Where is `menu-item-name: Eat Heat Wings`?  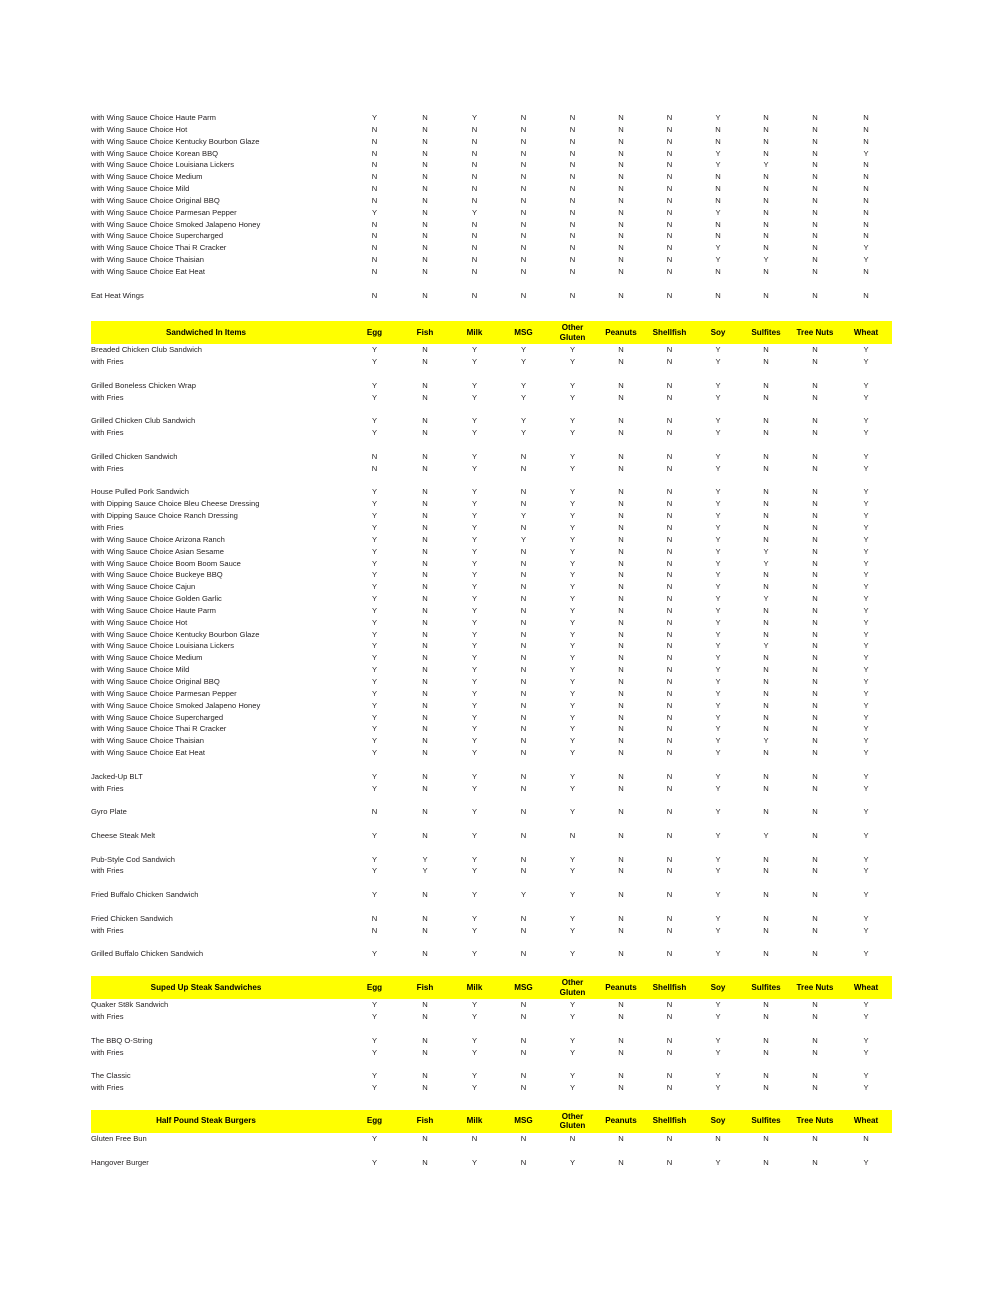
menu-item-name: Eat Heat Wings is located at coordinates (117, 295).